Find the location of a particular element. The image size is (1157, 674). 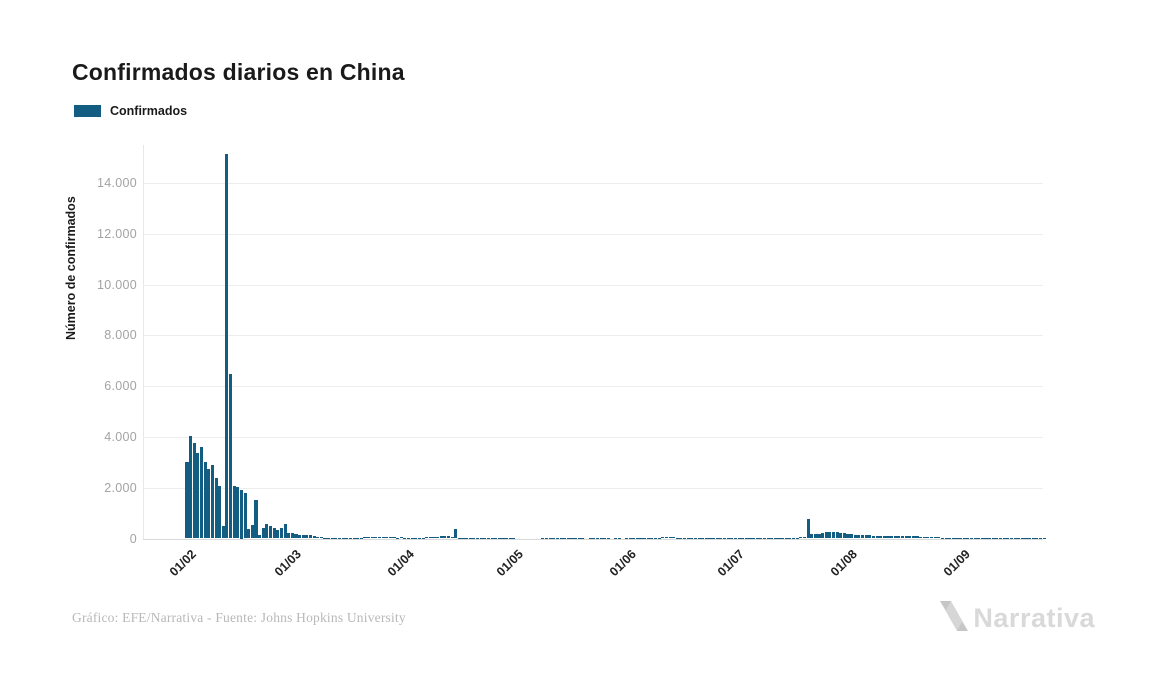

y-tick-label: 0 is located at coordinates (133, 538).